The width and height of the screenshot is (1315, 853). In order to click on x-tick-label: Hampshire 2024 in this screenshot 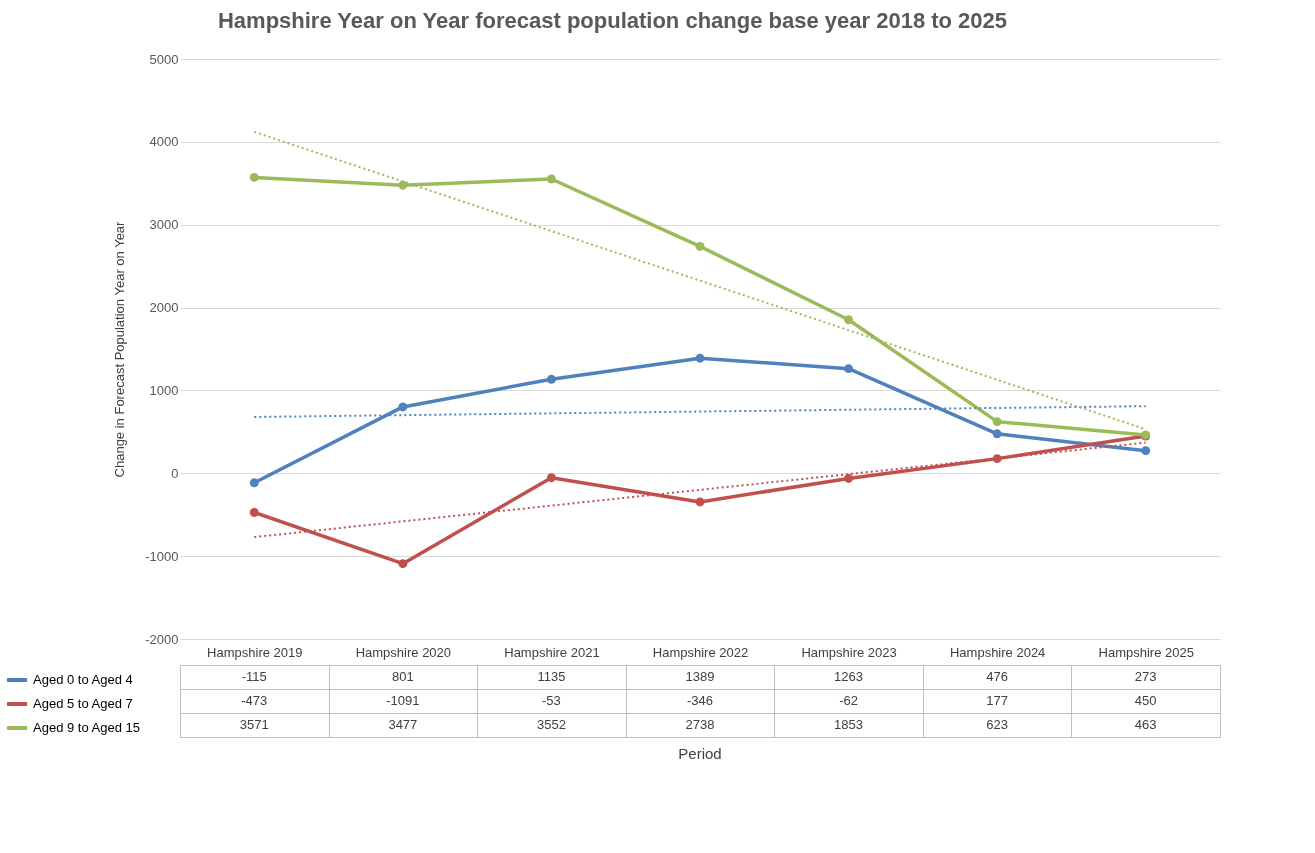, I will do `click(997, 652)`.